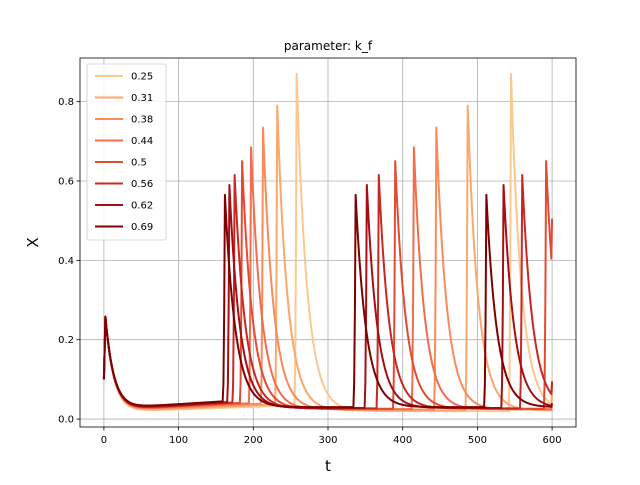 This screenshot has width=640, height=485. I want to click on legend-label: 0.25, so click(142, 77).